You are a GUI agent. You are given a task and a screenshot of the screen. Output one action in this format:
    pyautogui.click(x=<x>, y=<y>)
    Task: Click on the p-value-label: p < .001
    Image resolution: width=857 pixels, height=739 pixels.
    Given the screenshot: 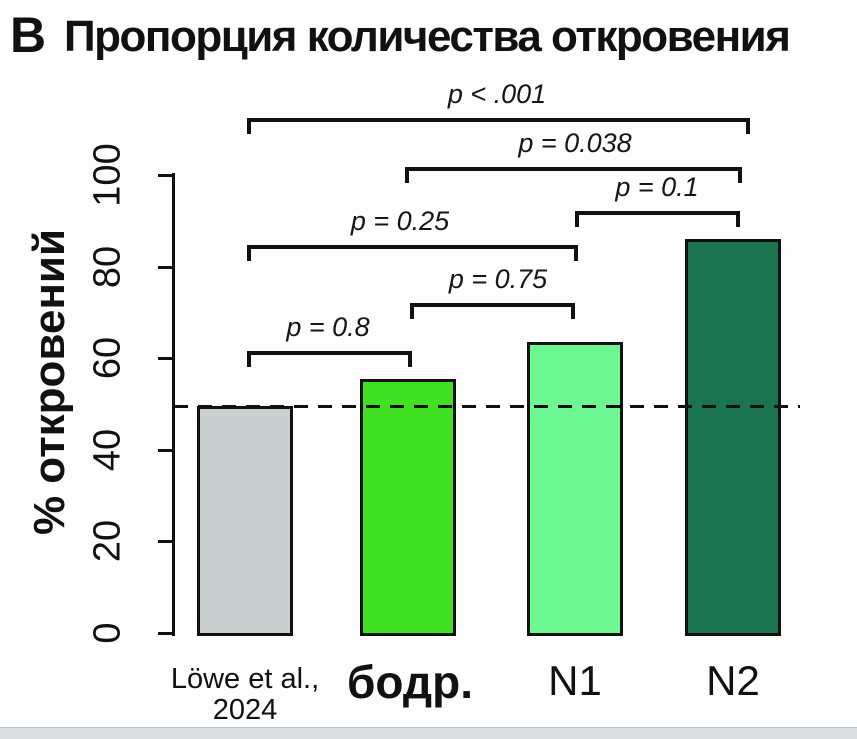 What is the action you would take?
    pyautogui.click(x=497, y=94)
    